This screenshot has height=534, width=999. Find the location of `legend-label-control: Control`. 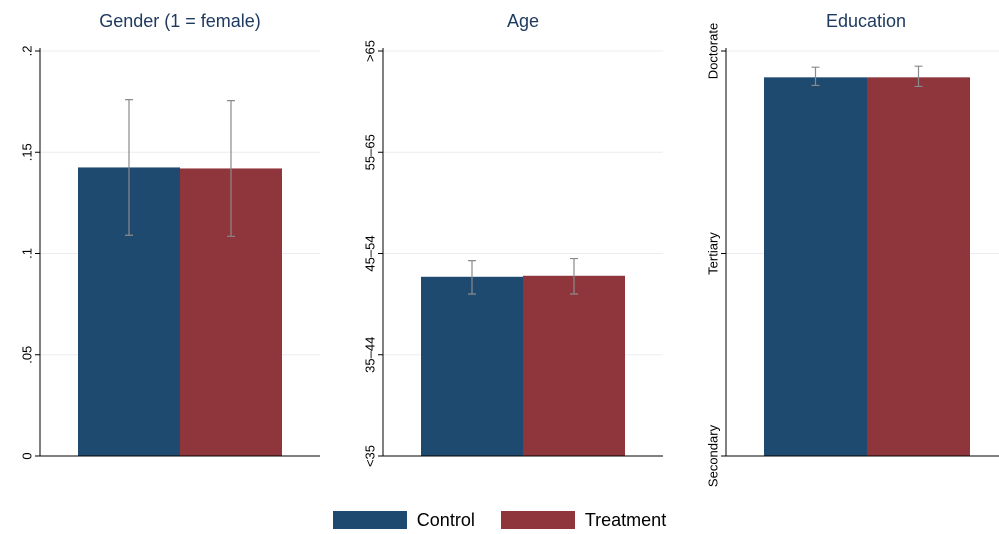

legend-label-control: Control is located at coordinates (445, 519).